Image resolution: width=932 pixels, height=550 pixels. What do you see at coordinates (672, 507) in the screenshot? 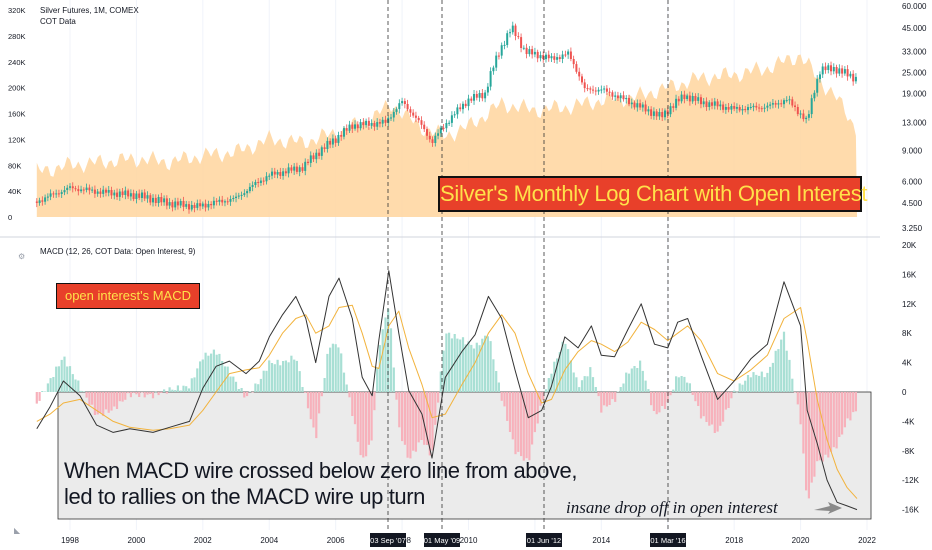
I see `drop-off-note: insane drop off in open interest` at bounding box center [672, 507].